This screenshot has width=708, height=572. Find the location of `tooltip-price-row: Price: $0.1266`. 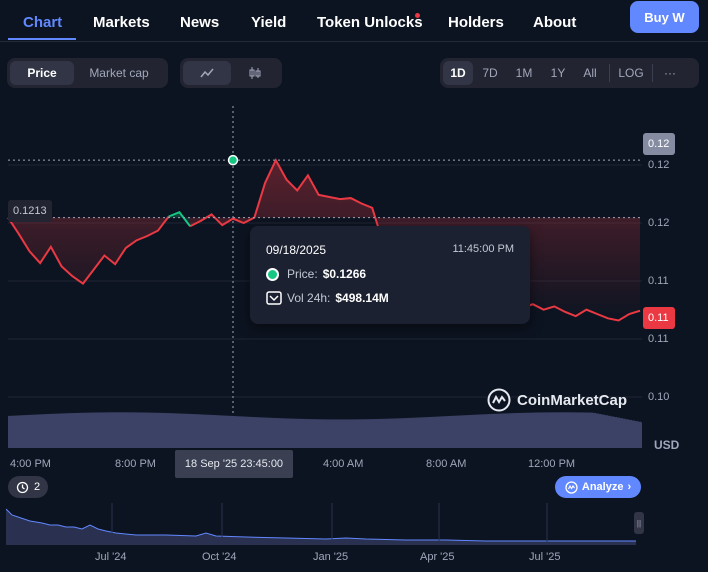

tooltip-price-row: Price: $0.1266 is located at coordinates (316, 274).